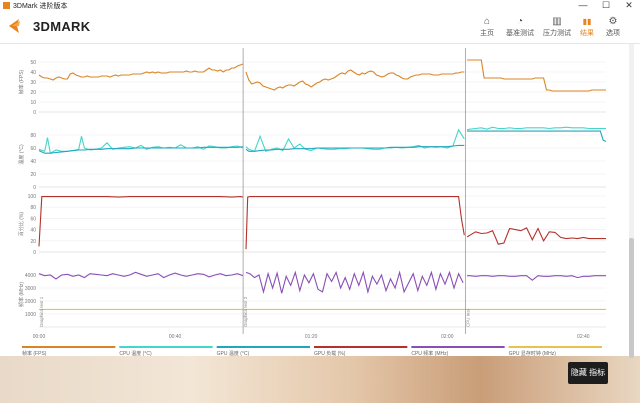 The image size is (640, 403). What do you see at coordinates (135, 353) in the screenshot?
I see `legend-label: CPU 温度 (°C)` at bounding box center [135, 353].